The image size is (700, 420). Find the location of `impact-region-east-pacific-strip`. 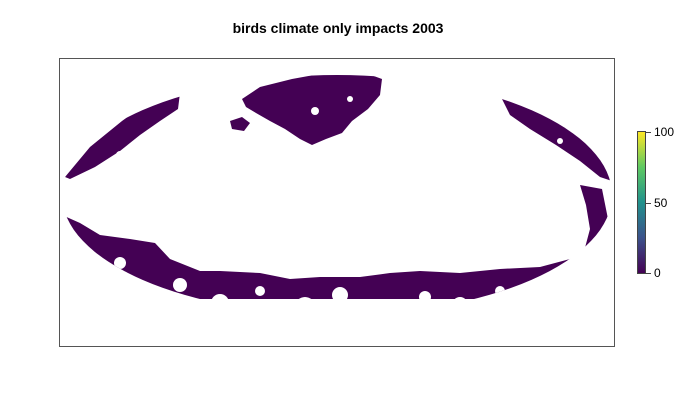

impact-region-east-pacific-strip is located at coordinates (594, 227).